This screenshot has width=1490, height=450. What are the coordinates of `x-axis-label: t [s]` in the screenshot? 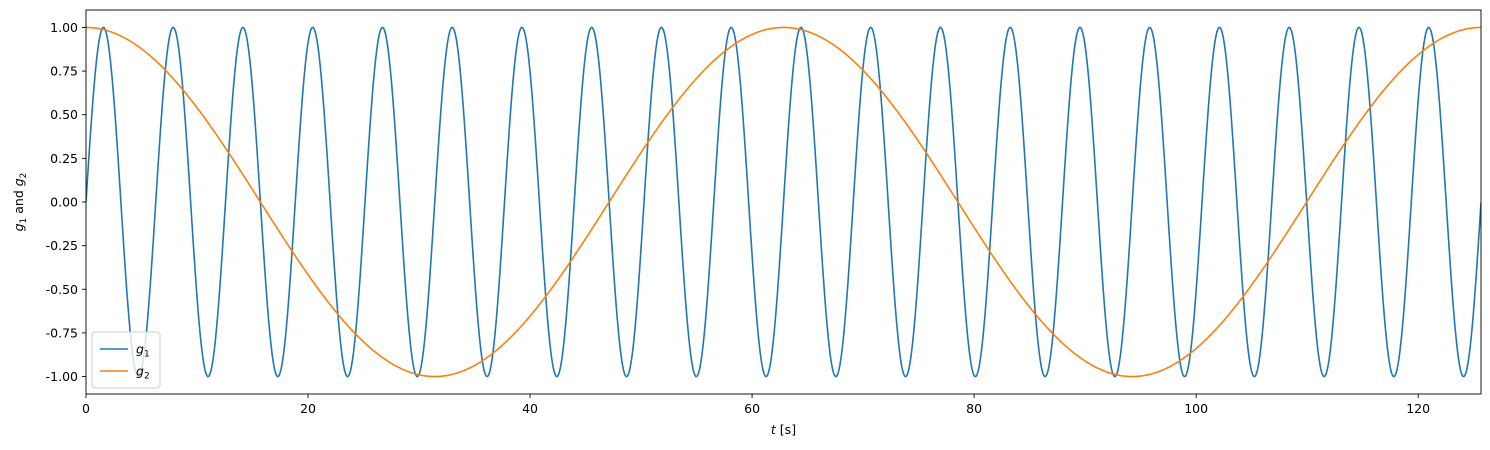 It's located at (783, 429).